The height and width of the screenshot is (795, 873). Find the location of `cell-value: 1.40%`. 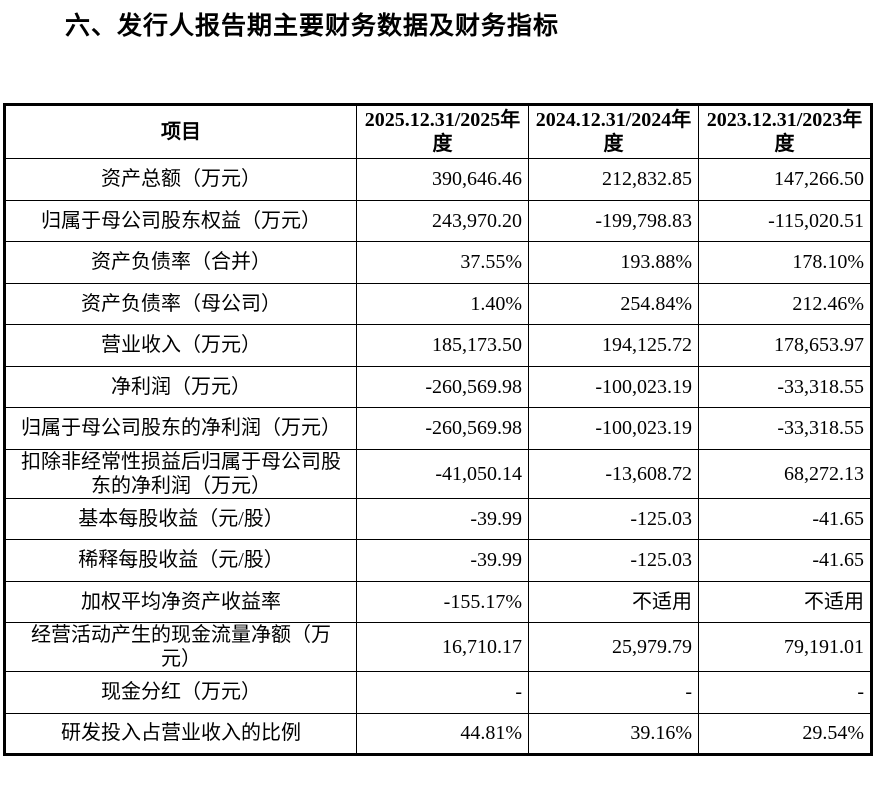

cell-value: 1.40% is located at coordinates (442, 303).